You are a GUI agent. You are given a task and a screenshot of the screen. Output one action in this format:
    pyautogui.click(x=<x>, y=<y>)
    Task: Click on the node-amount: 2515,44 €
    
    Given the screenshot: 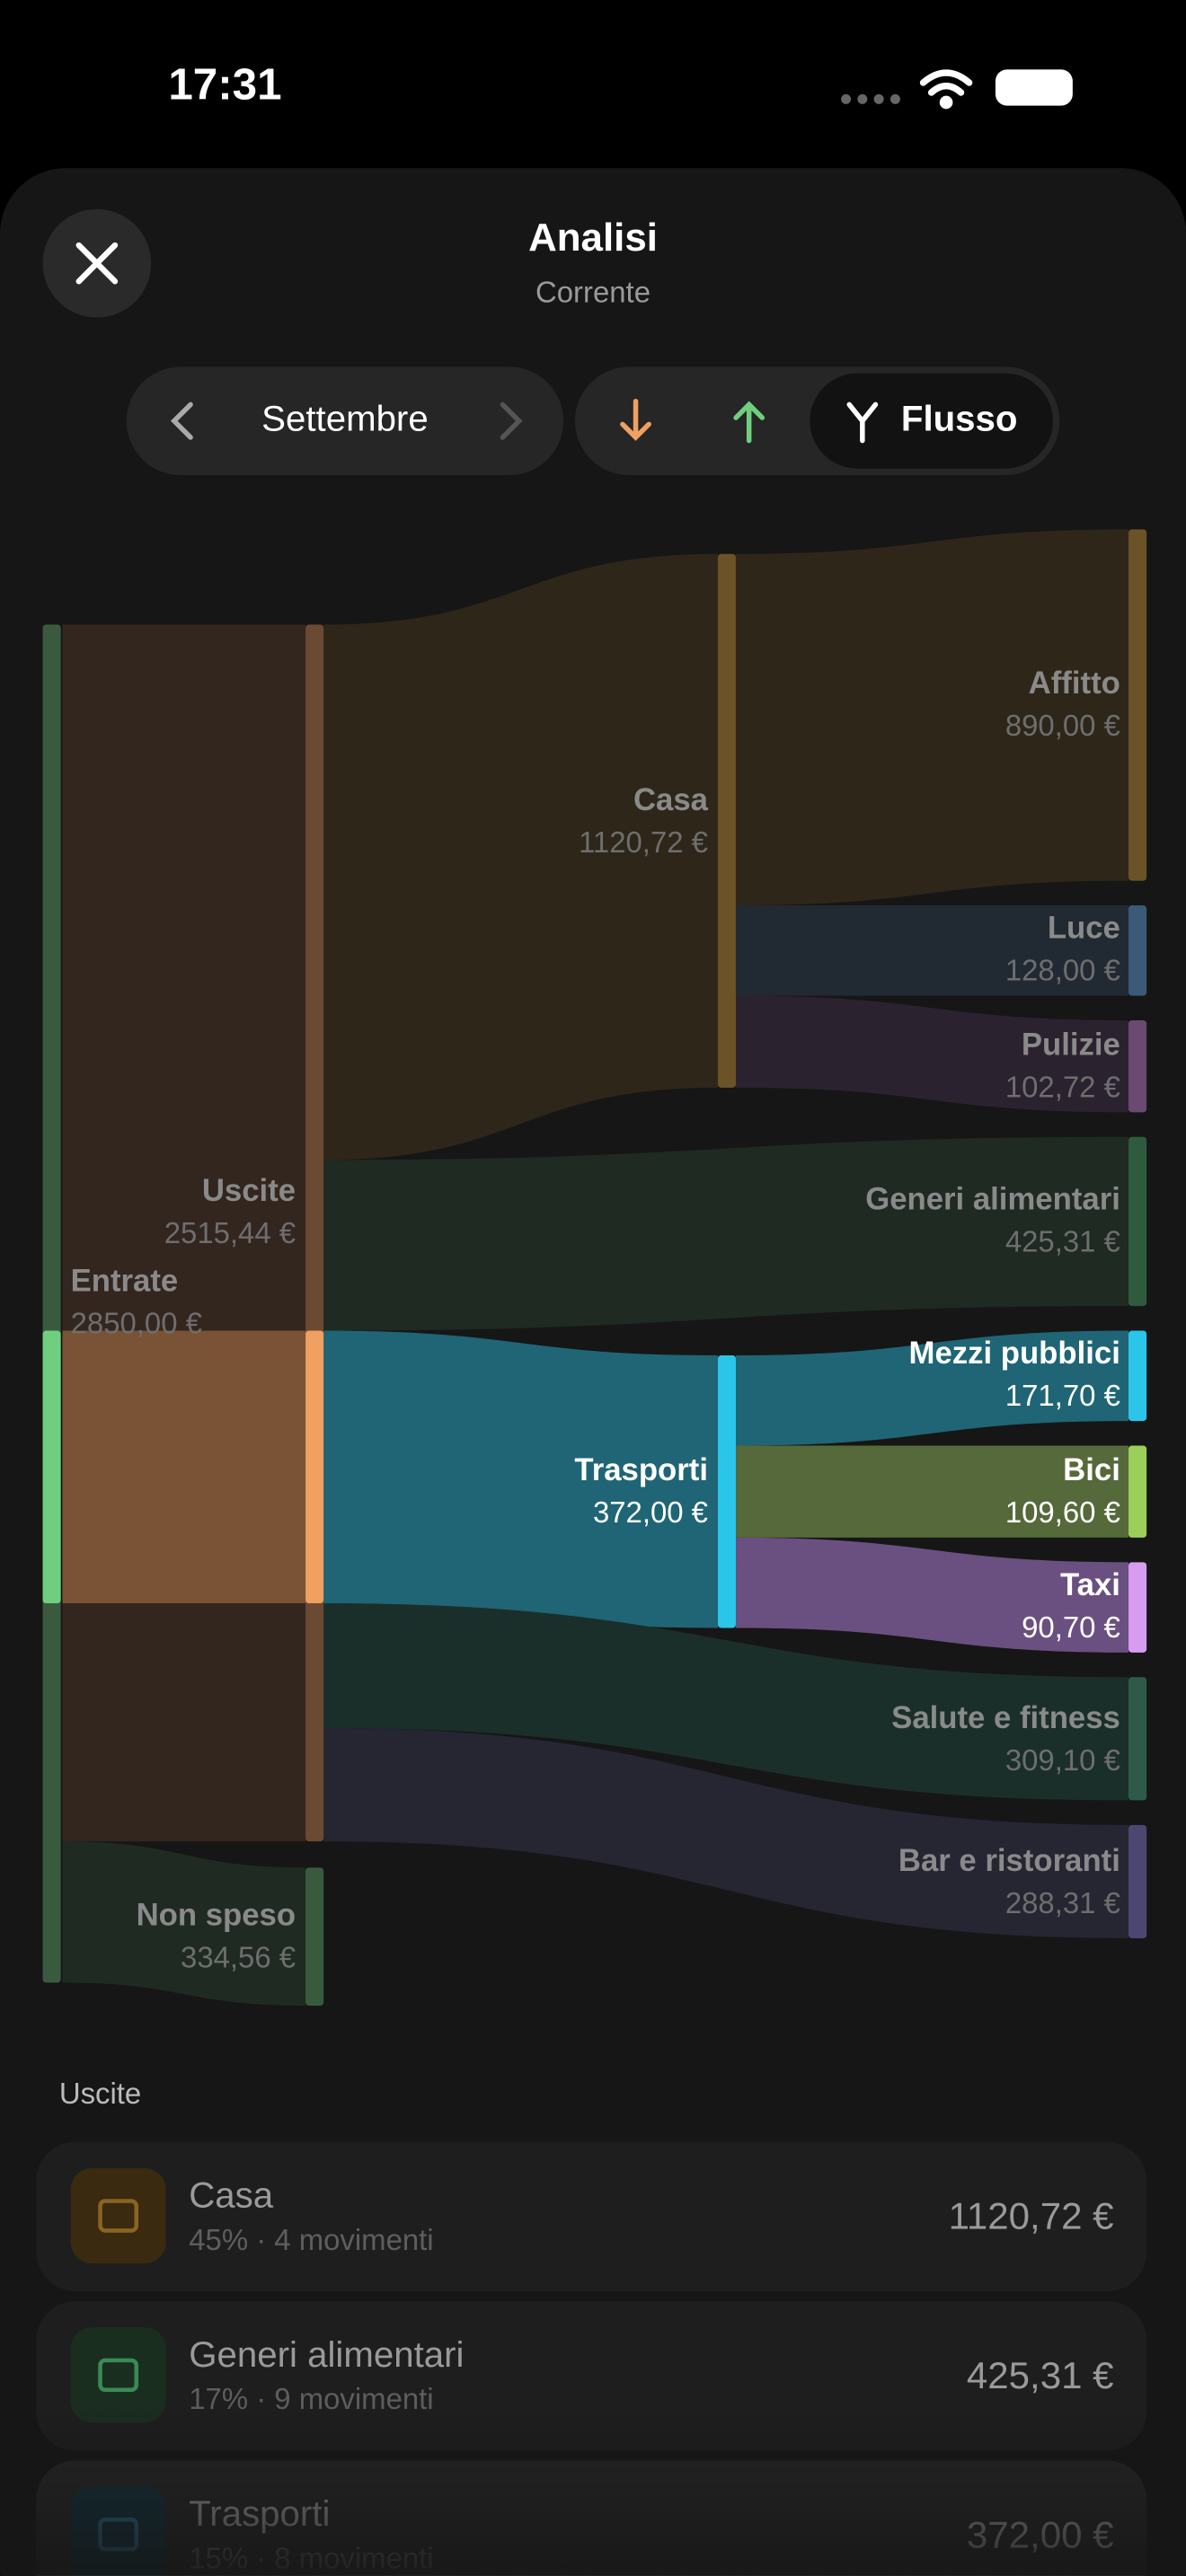 What is the action you would take?
    pyautogui.click(x=230, y=1232)
    